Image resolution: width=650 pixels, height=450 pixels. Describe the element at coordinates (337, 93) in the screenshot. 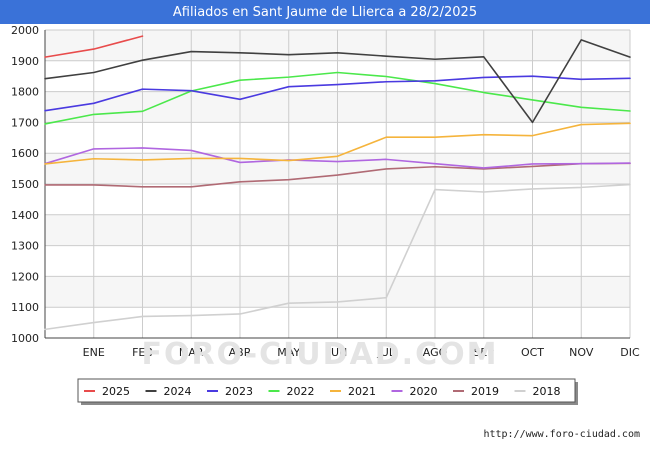

I see `series-line-2023` at that location.